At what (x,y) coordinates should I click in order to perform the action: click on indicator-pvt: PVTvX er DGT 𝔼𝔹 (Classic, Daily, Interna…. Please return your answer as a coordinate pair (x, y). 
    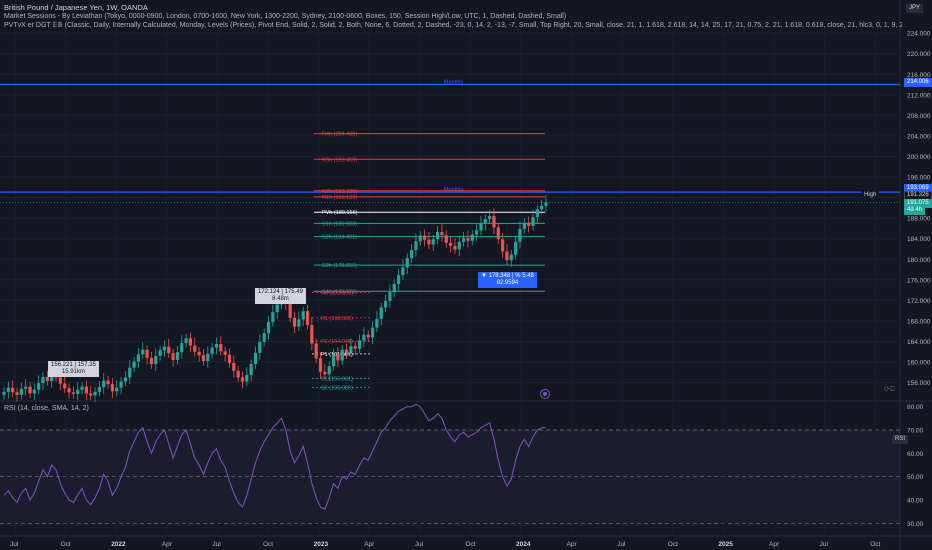
    Looking at the image, I should click on (453, 25).